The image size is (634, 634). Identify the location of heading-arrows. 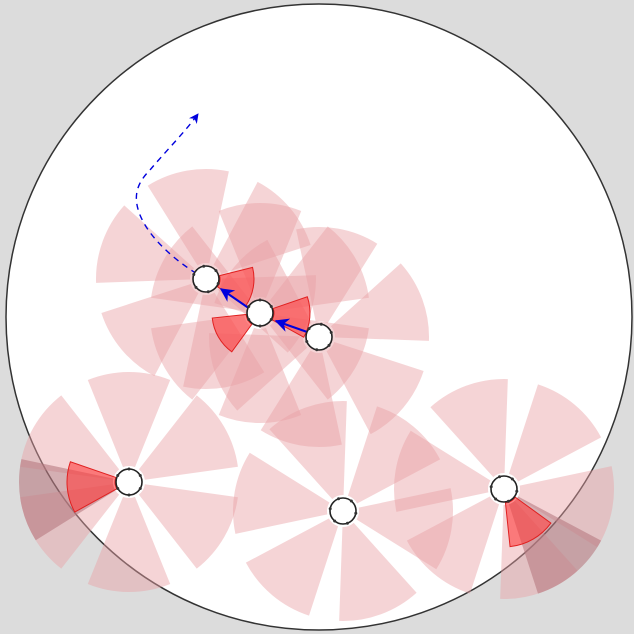
(265, 311).